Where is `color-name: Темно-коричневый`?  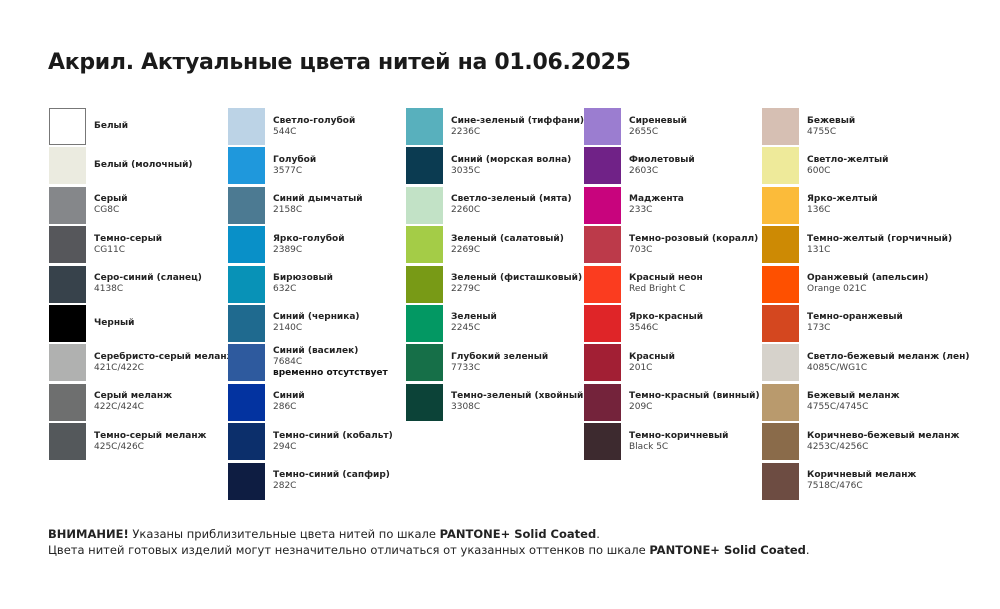
color-name: Темно-коричневый is located at coordinates (679, 435).